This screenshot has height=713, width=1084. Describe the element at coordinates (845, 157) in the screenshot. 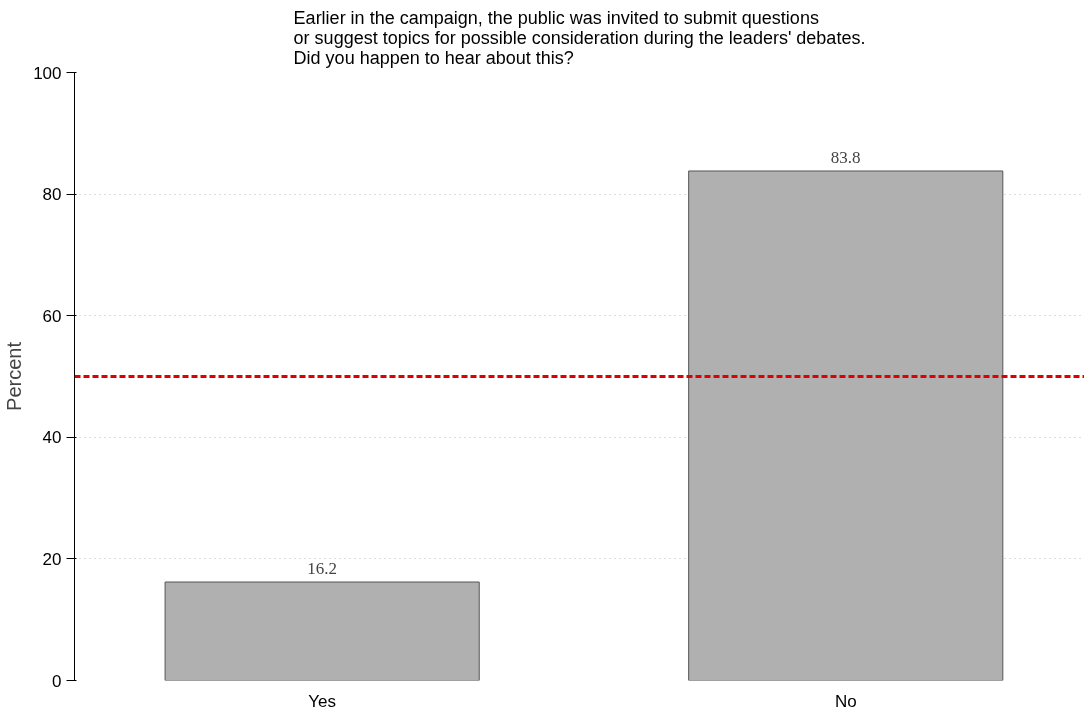

I see `data-label: 83.8` at that location.